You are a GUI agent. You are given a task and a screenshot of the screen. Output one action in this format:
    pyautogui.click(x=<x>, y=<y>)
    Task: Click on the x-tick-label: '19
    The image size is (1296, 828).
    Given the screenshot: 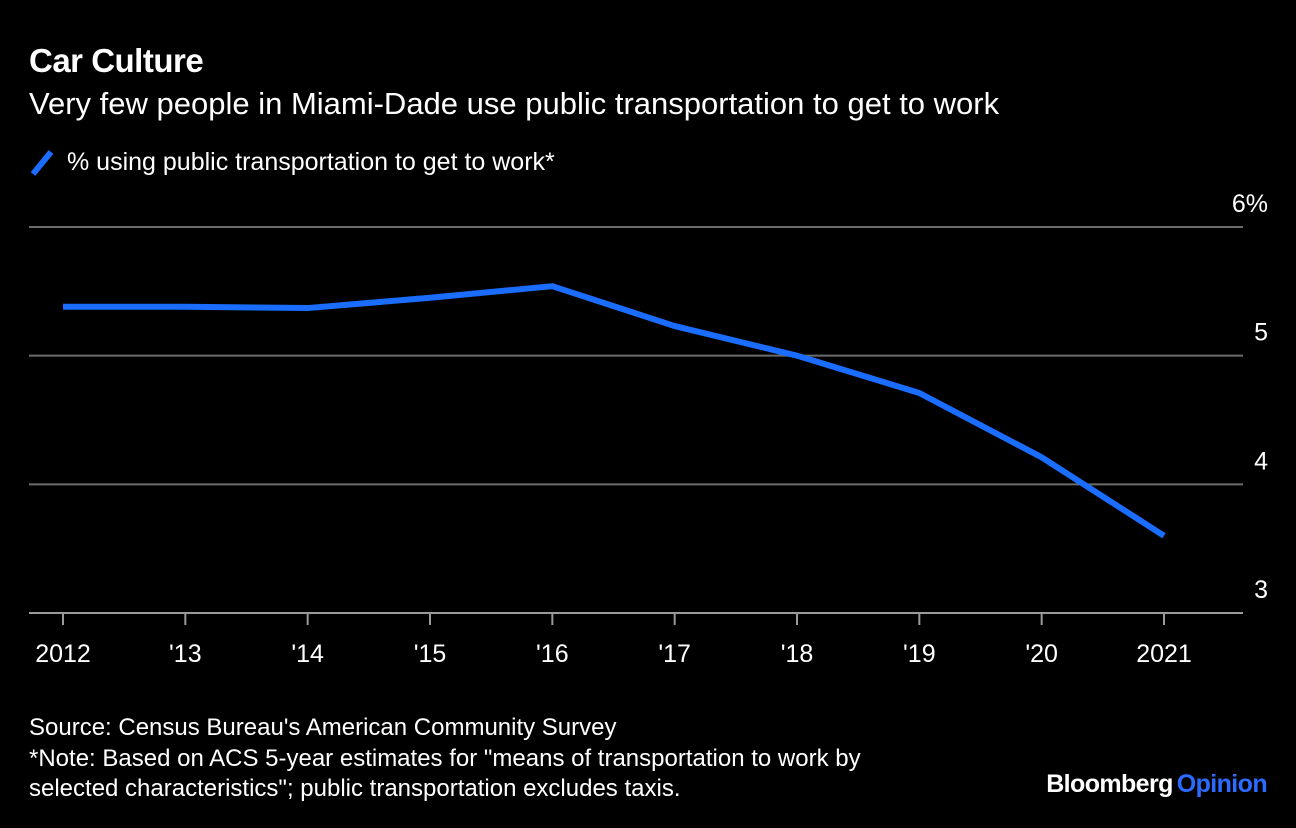 What is the action you would take?
    pyautogui.click(x=919, y=654)
    